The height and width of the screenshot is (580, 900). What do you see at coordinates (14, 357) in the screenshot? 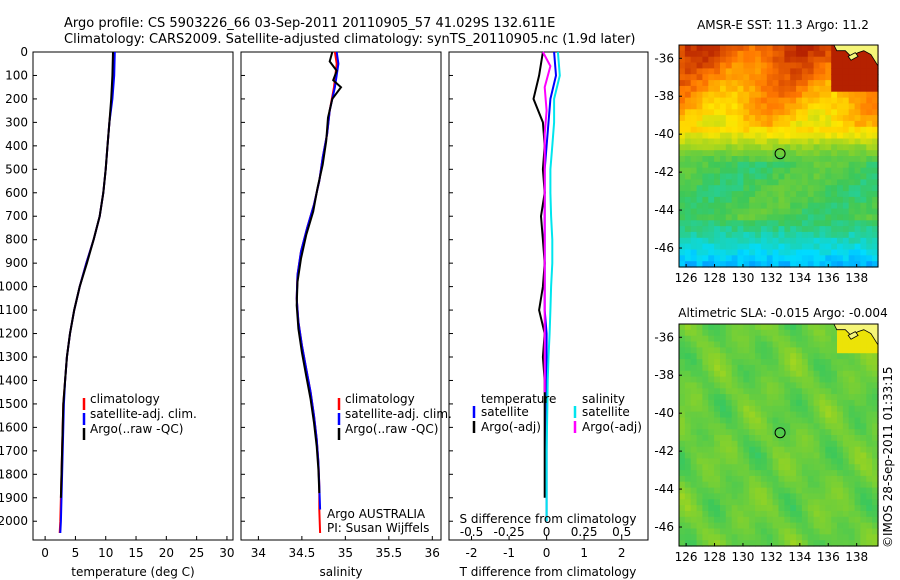
I see `depth-tick-label: 1300` at bounding box center [14, 357].